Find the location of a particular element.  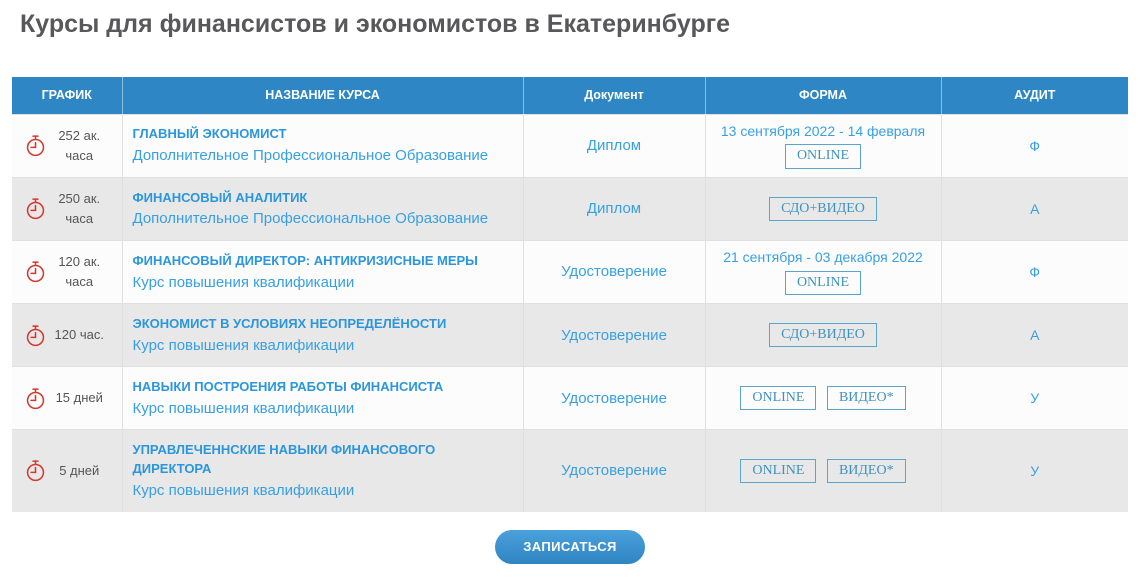

header-audit: АУДИТ is located at coordinates (1034, 95).